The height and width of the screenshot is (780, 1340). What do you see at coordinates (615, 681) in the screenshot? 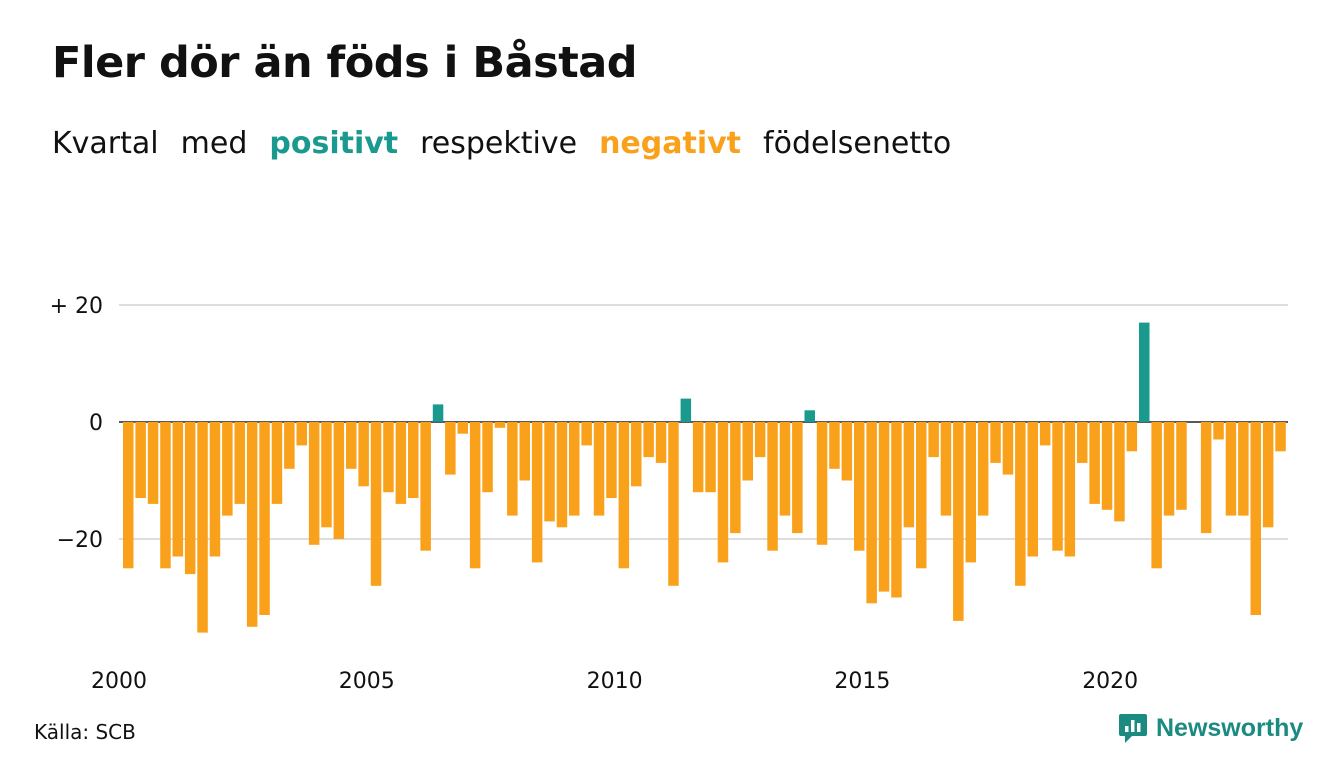
I see `x-tick-label: 2010` at bounding box center [615, 681].